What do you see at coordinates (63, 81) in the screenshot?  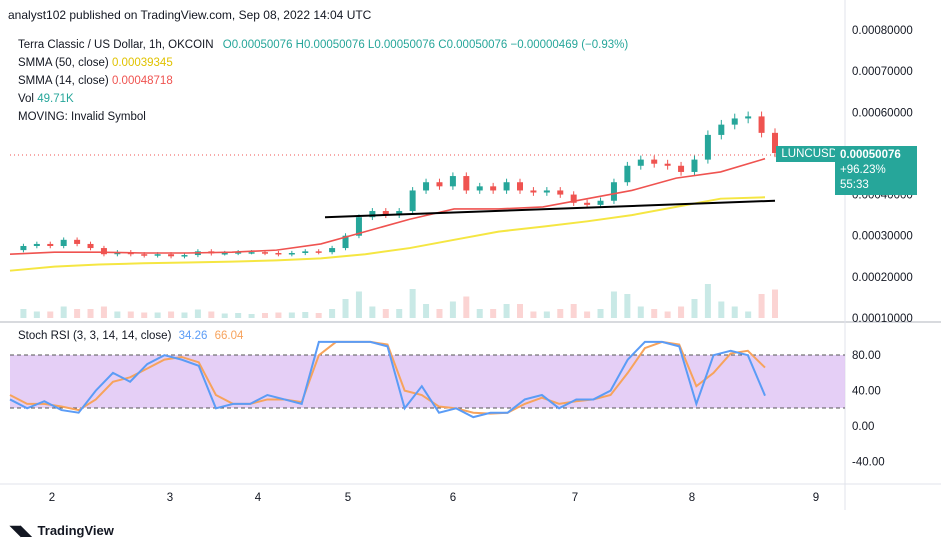 I see `smma14-label: SMMA (14, close)` at bounding box center [63, 81].